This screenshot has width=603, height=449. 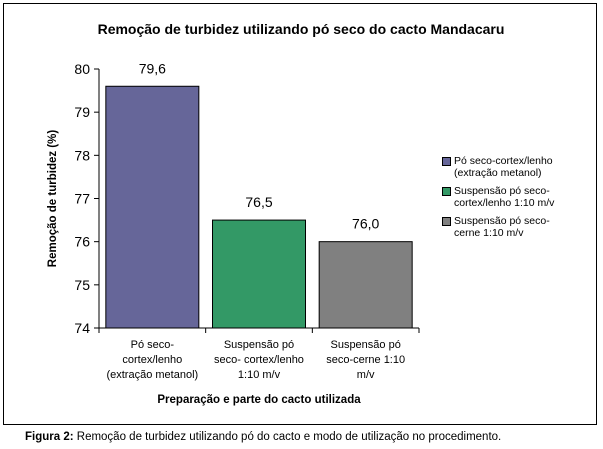 I want to click on x-tick-label: Pó seco-, so click(x=153, y=345).